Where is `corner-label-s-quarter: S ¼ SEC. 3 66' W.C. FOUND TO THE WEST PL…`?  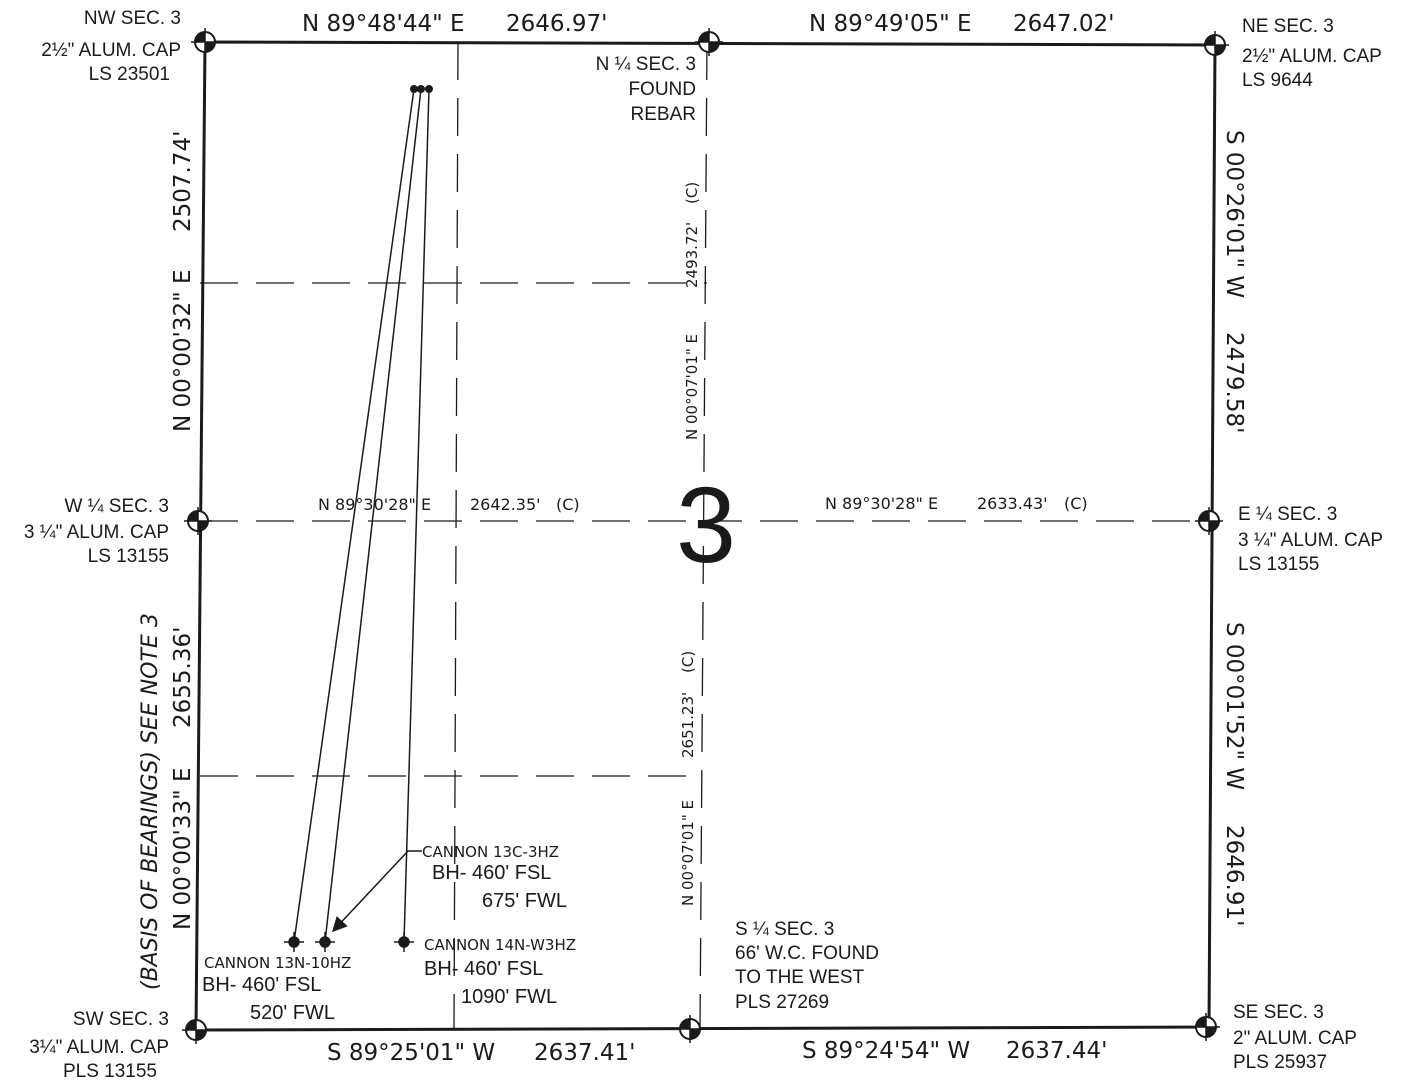
corner-label-s-quarter: S ¼ SEC. 3 66' W.C. FOUND TO THE WEST PL… is located at coordinates (807, 966).